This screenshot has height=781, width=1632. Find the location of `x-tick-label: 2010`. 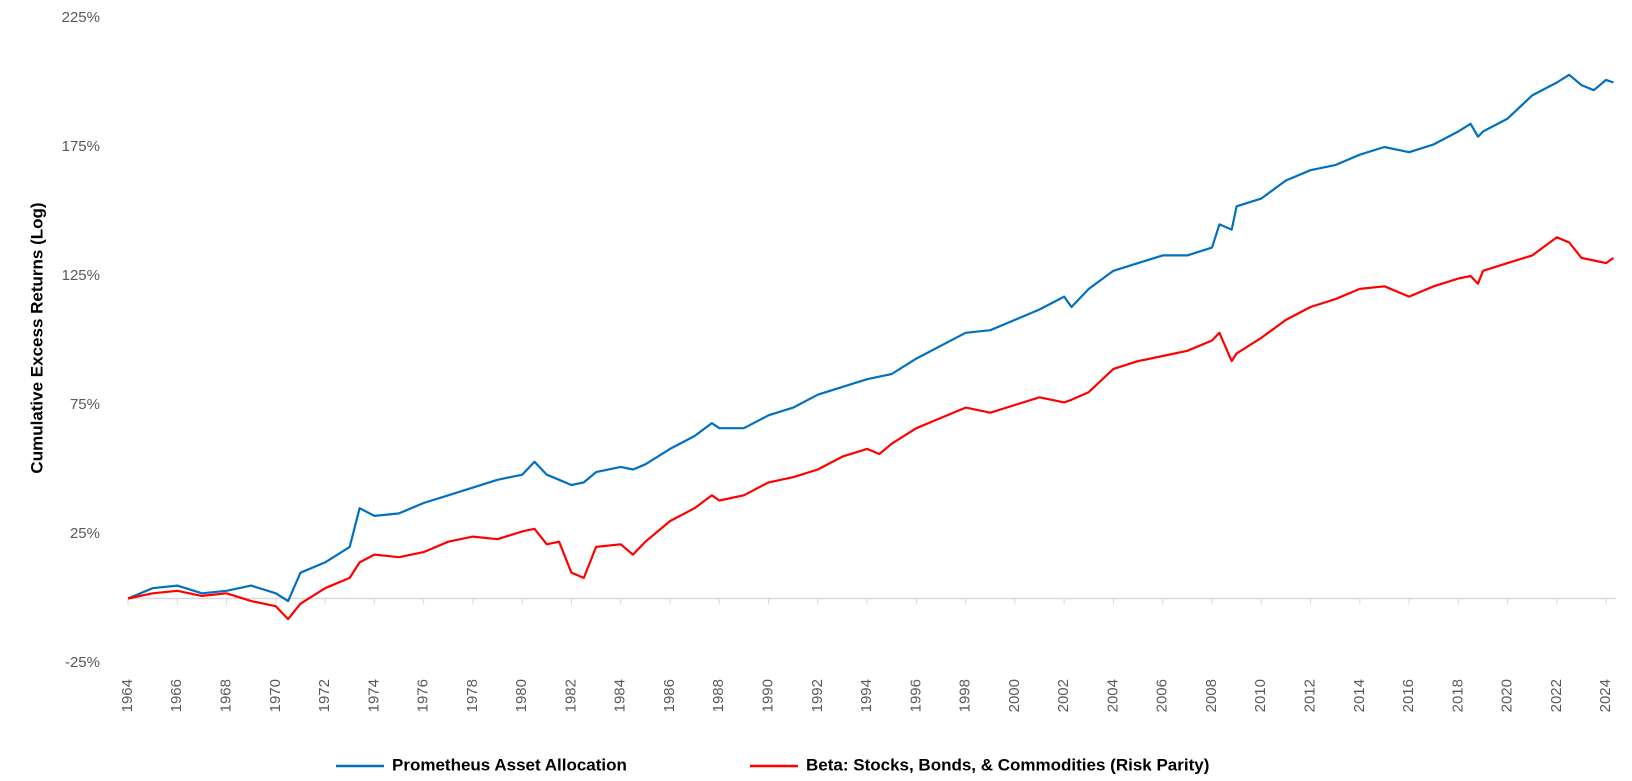

x-tick-label: 2010 is located at coordinates (1260, 695).